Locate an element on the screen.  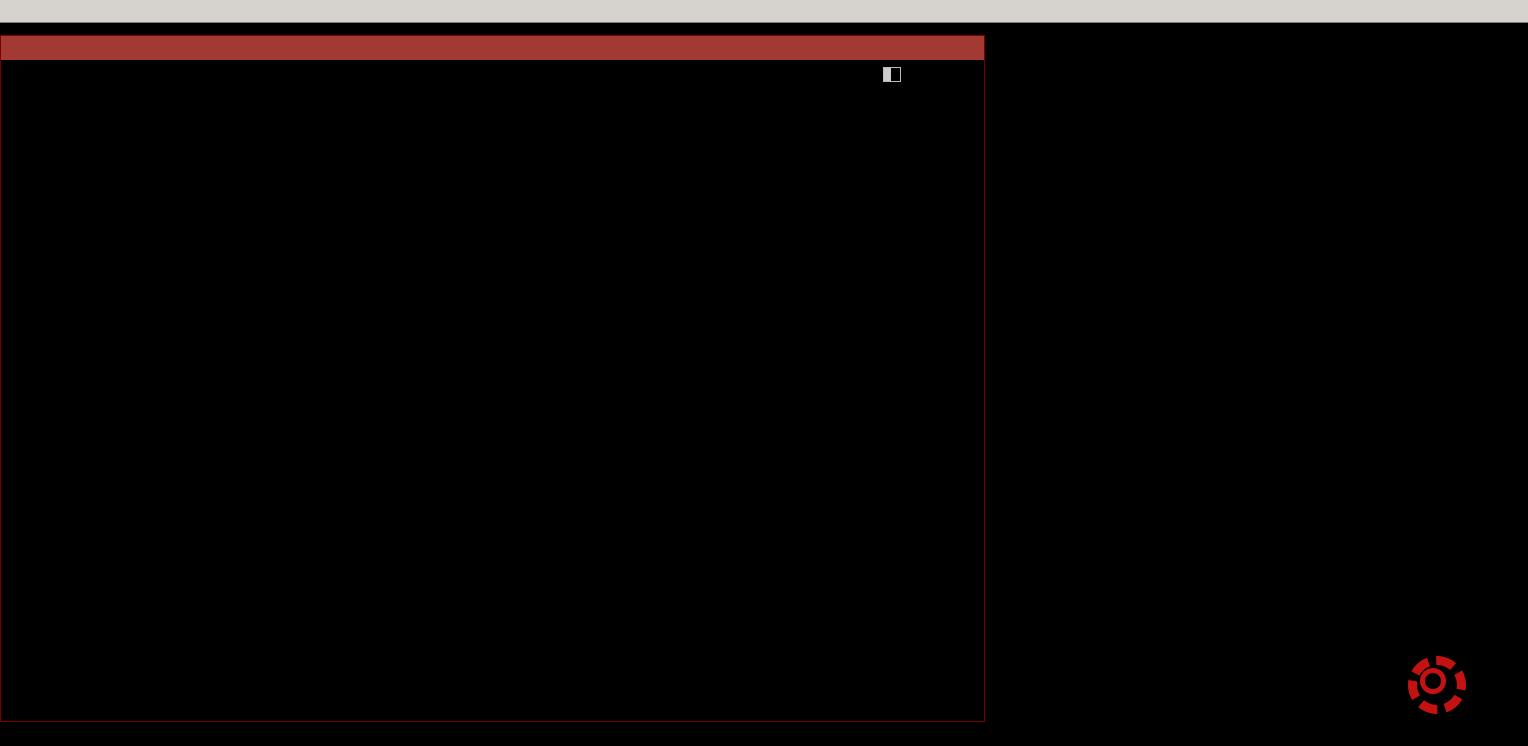
gear-inner-icon is located at coordinates (1433, 681).